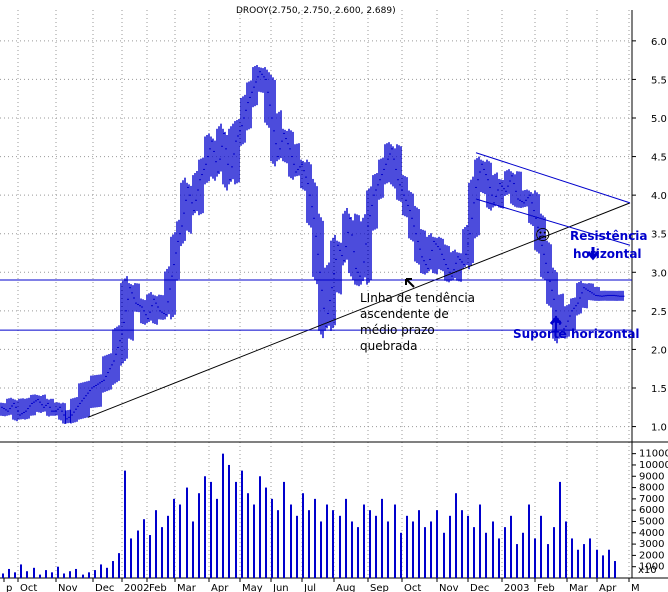 The image size is (668, 592). What do you see at coordinates (410, 283) in the screenshot?
I see `arrow-up-left-icon` at bounding box center [410, 283].